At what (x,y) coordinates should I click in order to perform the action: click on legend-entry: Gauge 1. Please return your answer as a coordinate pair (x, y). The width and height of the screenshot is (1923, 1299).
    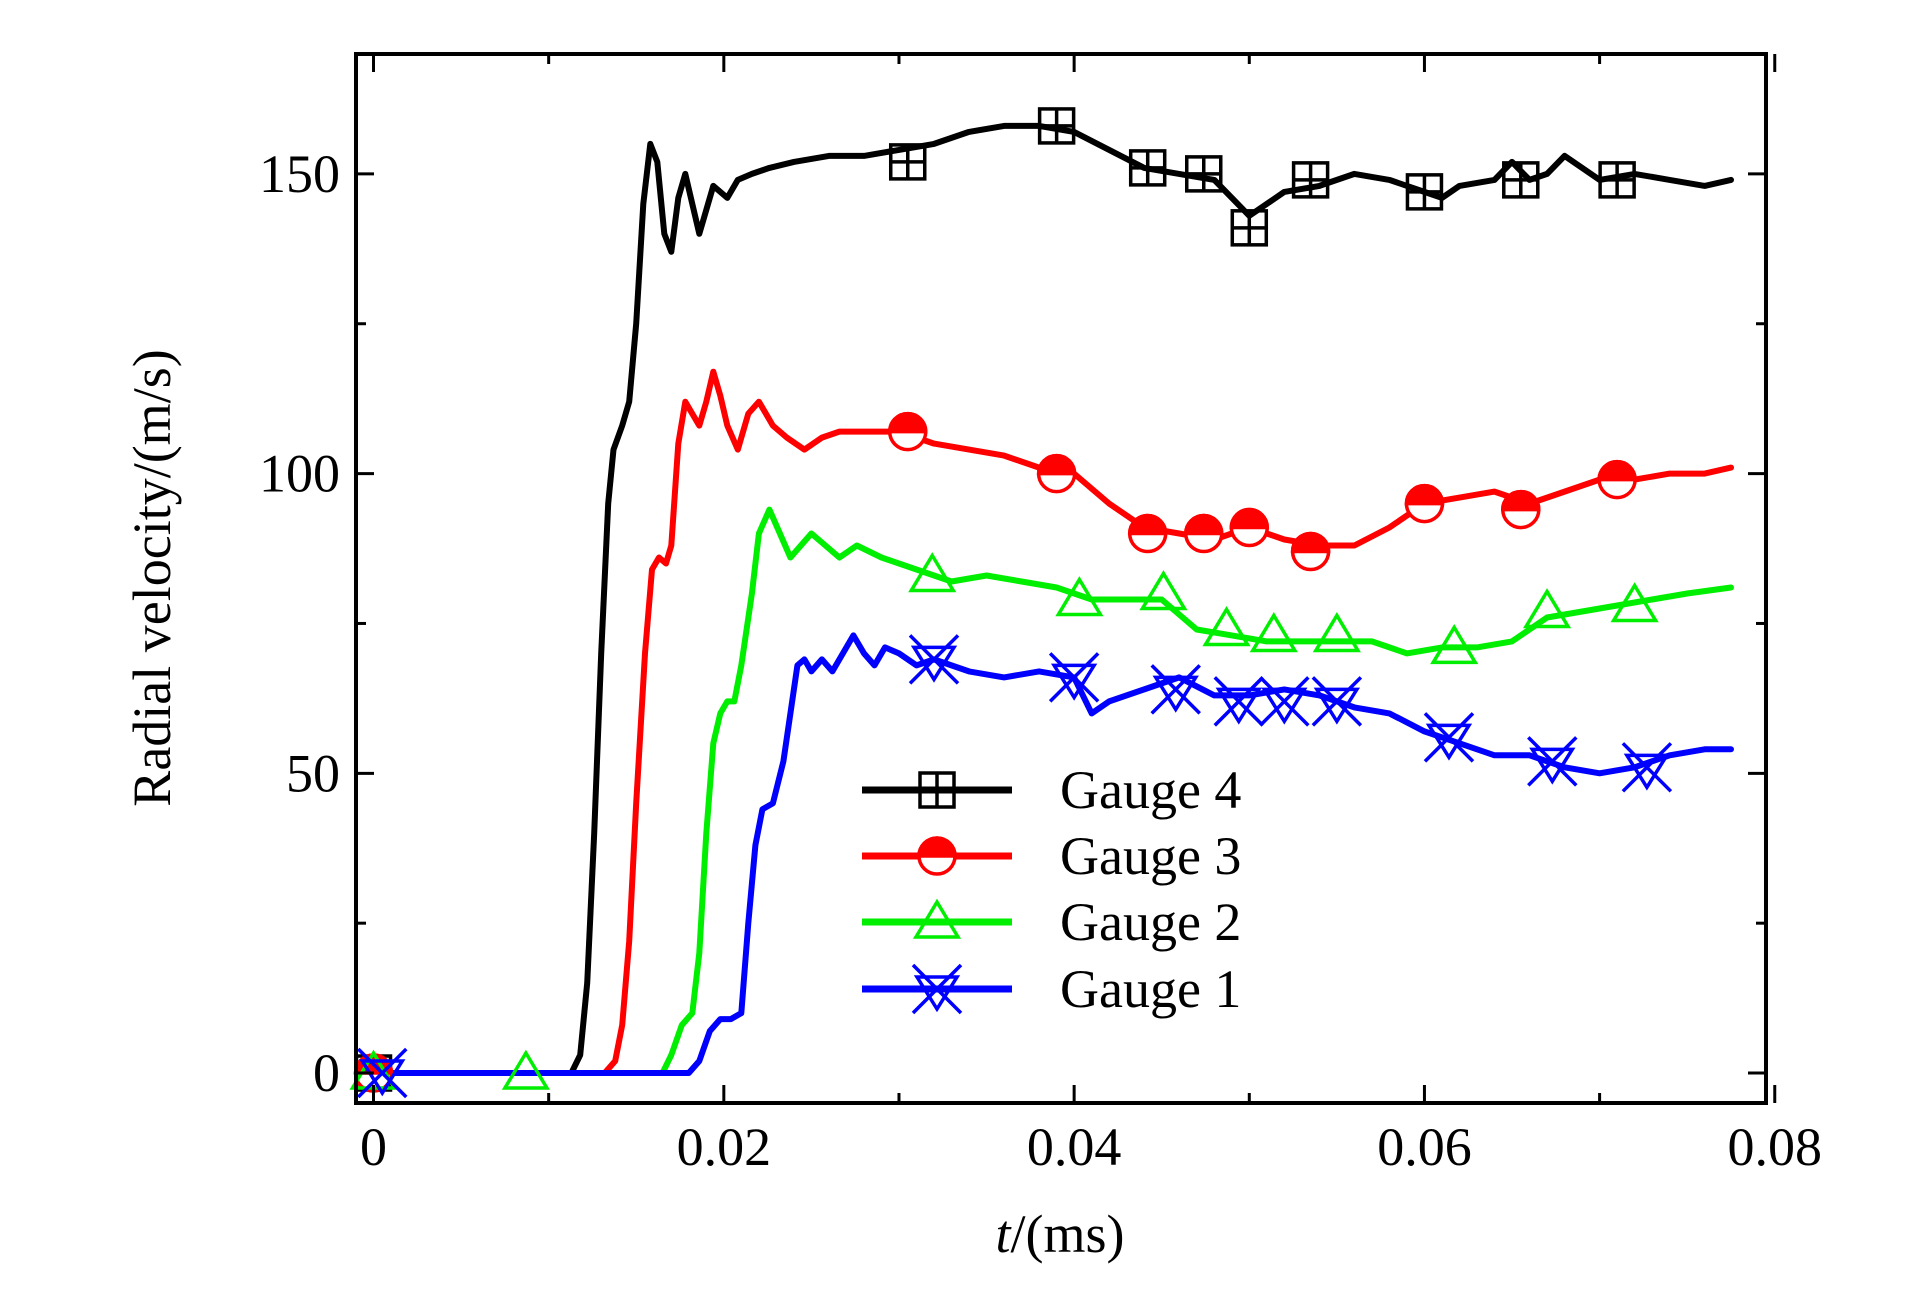
    Looking at the image, I should click on (1051, 989).